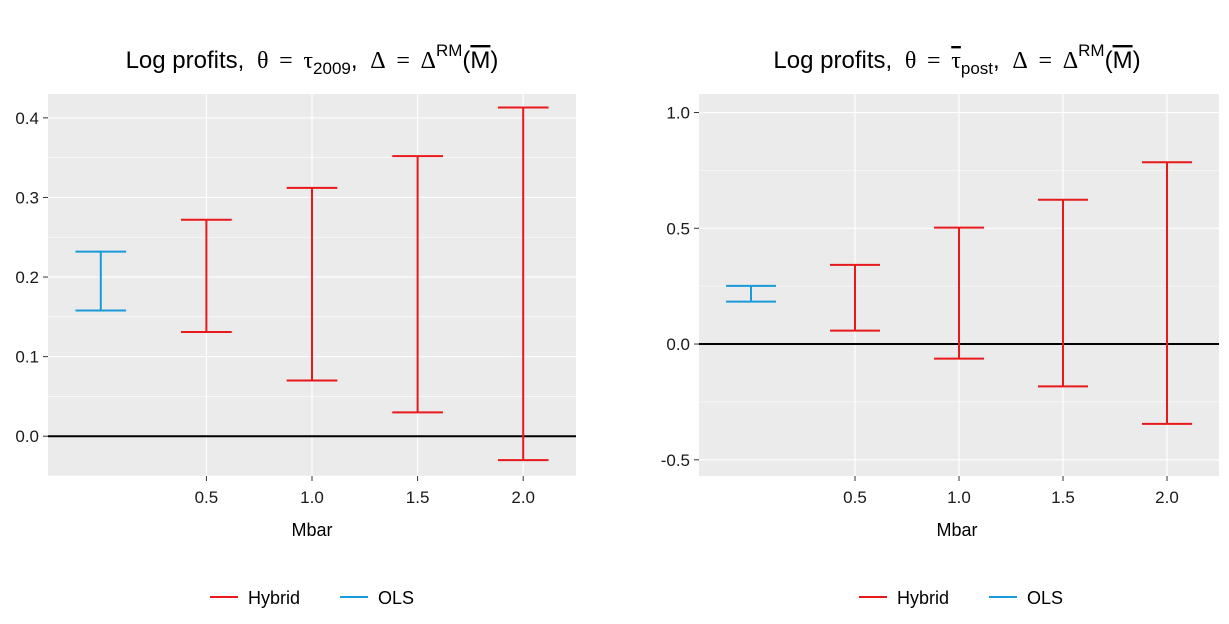 This screenshot has height=624, width=1229. Describe the element at coordinates (678, 113) in the screenshot. I see `y-tick-label: 1.0` at that location.